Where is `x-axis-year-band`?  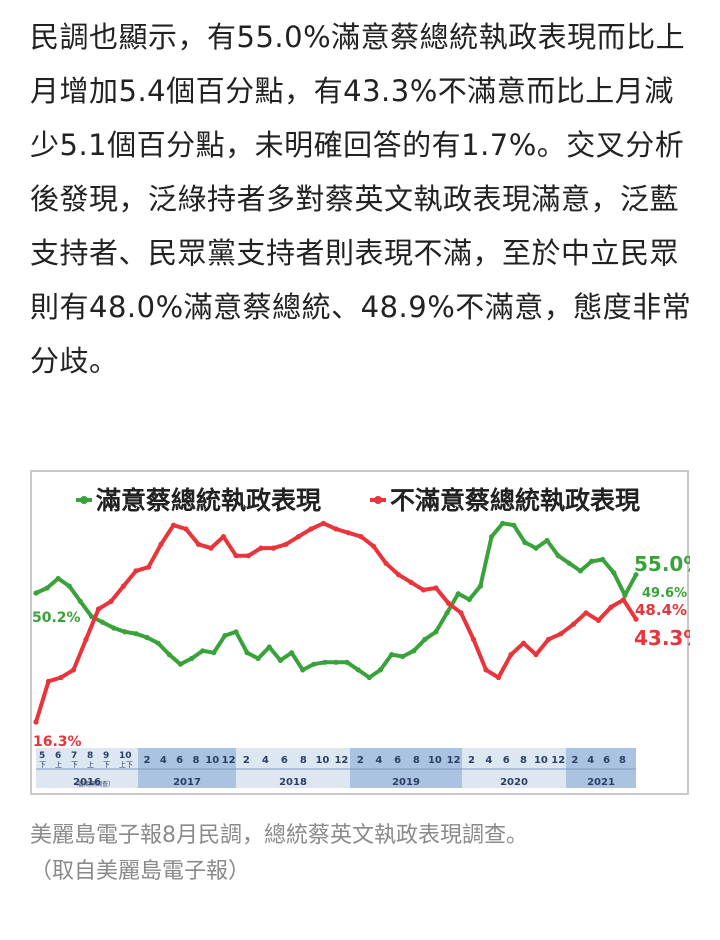 x-axis-year-band is located at coordinates (187, 768).